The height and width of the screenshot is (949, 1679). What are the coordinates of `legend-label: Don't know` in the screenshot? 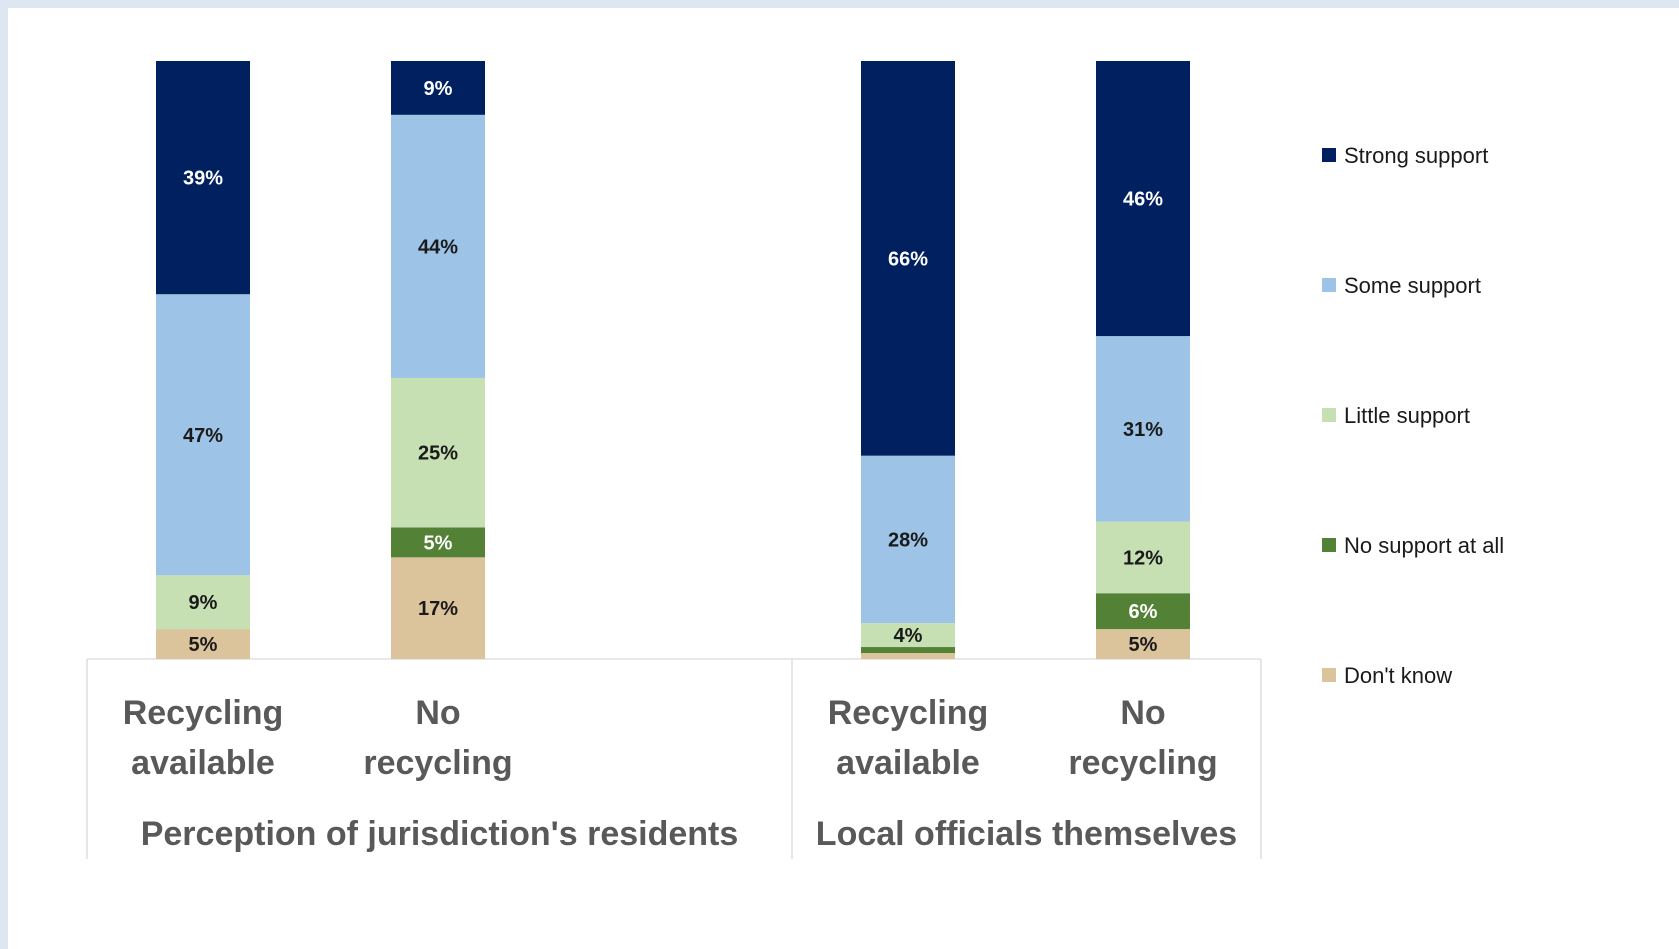 It's located at (1398, 675).